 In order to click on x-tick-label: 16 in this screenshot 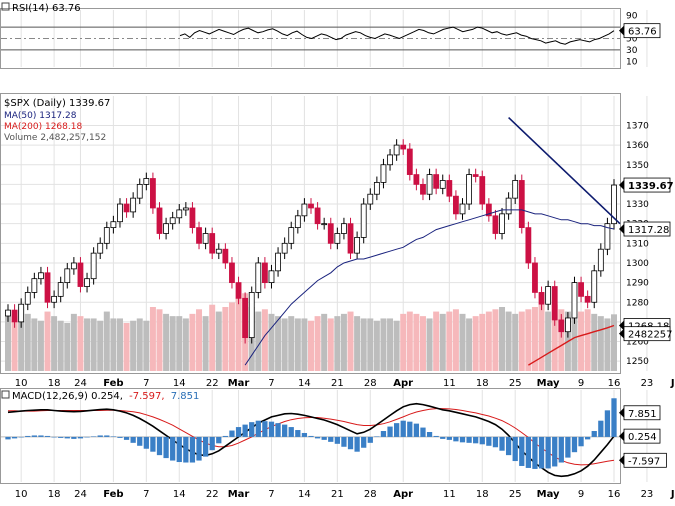, I will do `click(614, 494)`.